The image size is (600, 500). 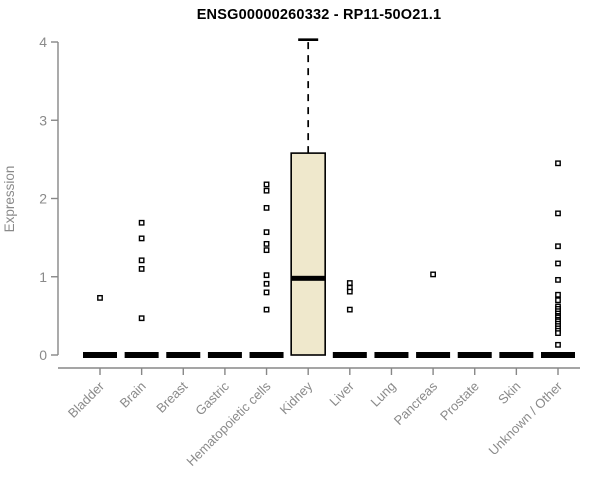 I want to click on x-category-label: Breast, so click(x=171, y=396).